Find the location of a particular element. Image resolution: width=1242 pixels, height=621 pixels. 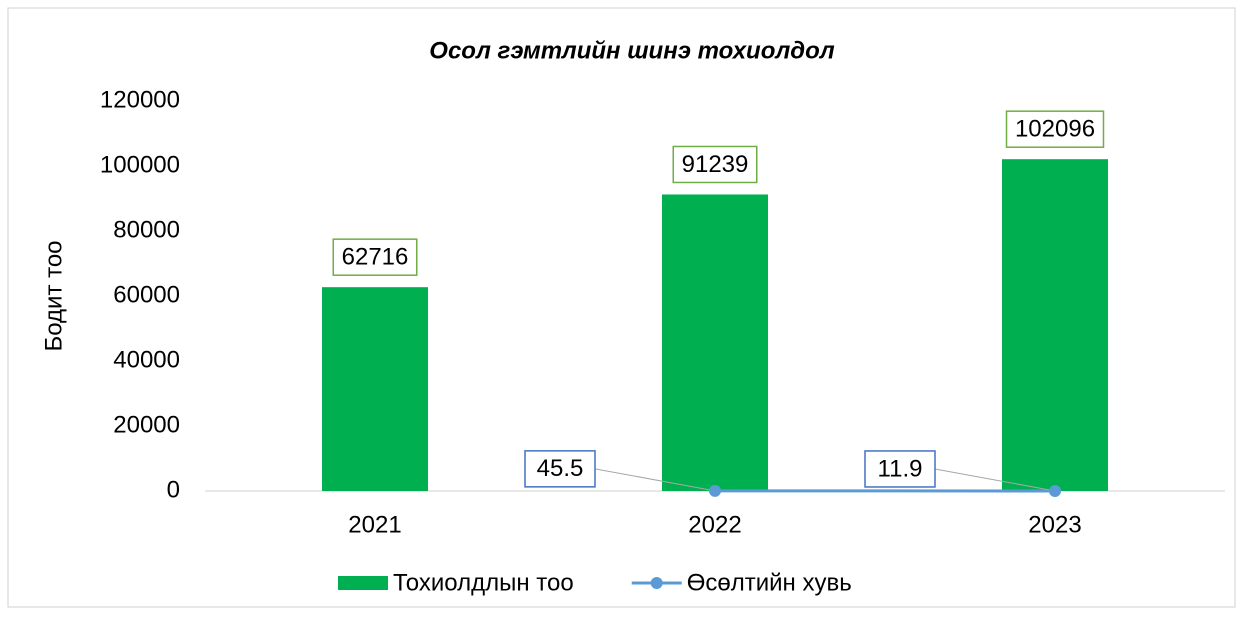

legend-label: Өсөлтийн хувь is located at coordinates (769, 582).